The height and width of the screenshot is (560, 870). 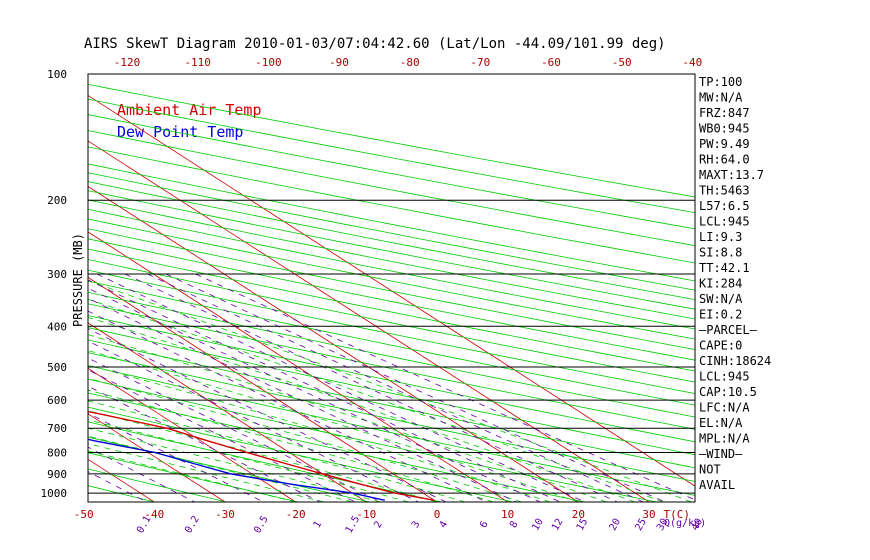 I want to click on pressure-tick-label: 100, so click(x=57, y=74).